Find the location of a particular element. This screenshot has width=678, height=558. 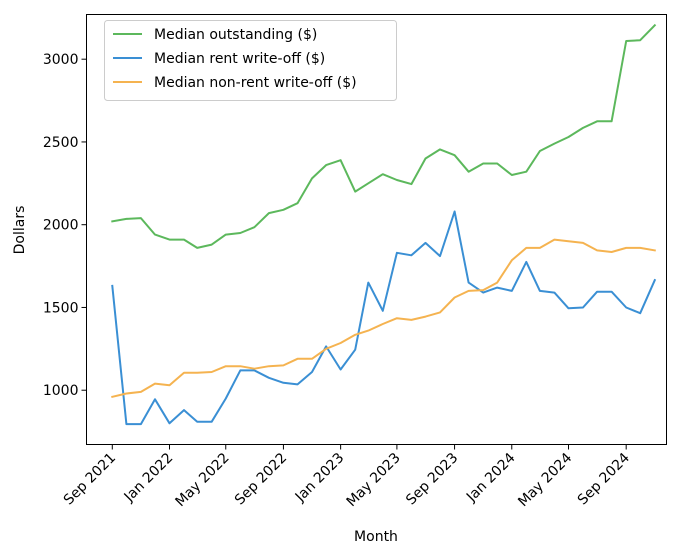

y-tick-label-1: 1500 is located at coordinates (61, 308).